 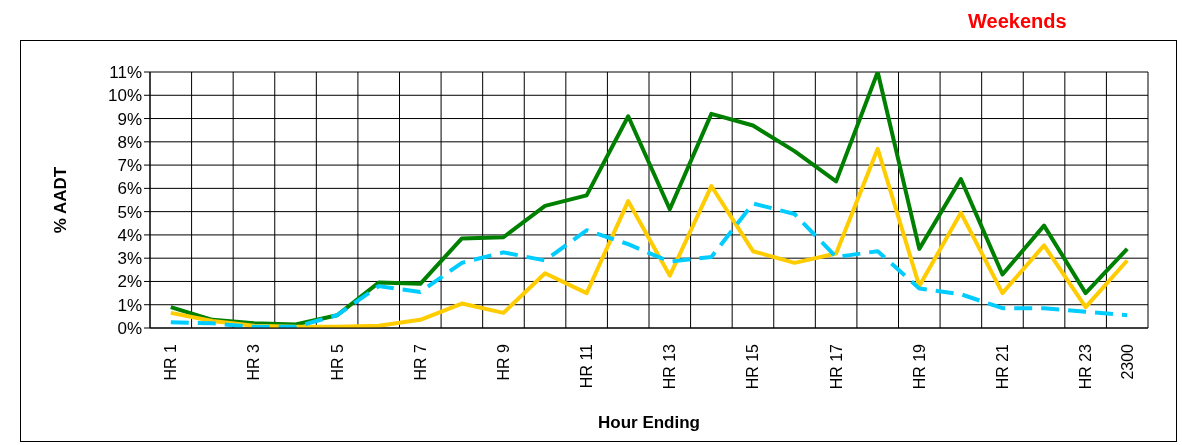 I want to click on y-tick-label: 2%, so click(x=129, y=282).